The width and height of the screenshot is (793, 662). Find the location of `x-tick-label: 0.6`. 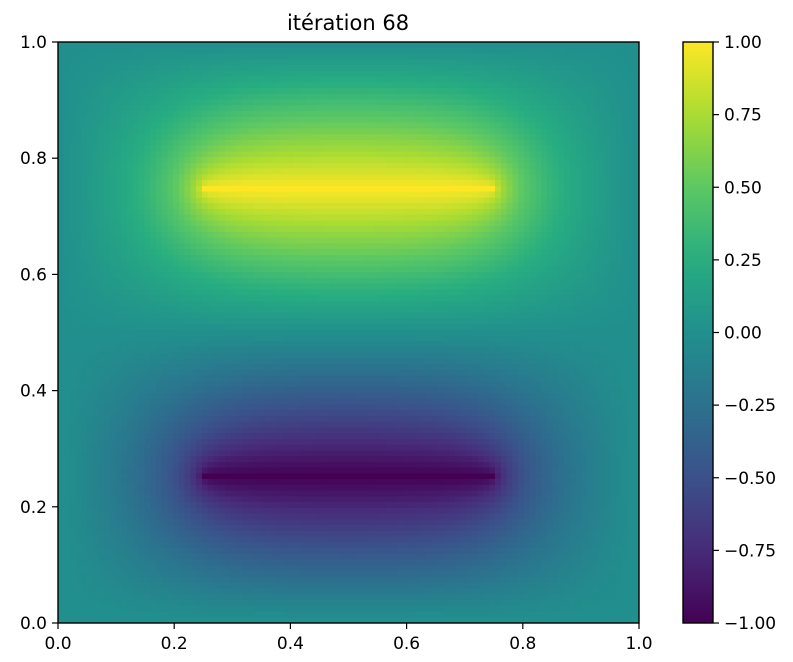

x-tick-label: 0.6 is located at coordinates (406, 644).